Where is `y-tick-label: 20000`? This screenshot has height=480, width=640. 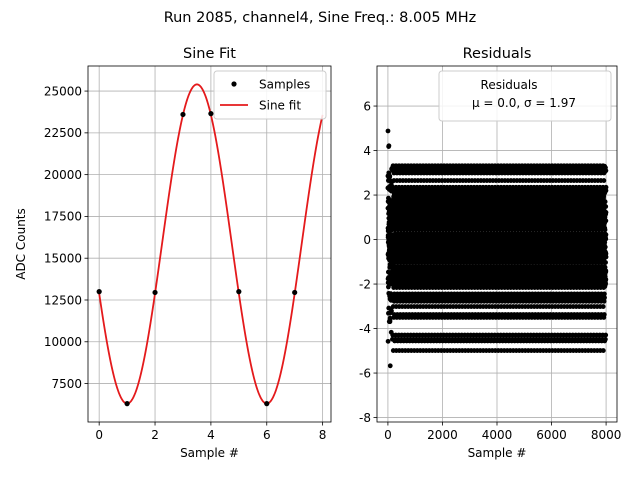 y-tick-label: 20000 is located at coordinates (63, 175).